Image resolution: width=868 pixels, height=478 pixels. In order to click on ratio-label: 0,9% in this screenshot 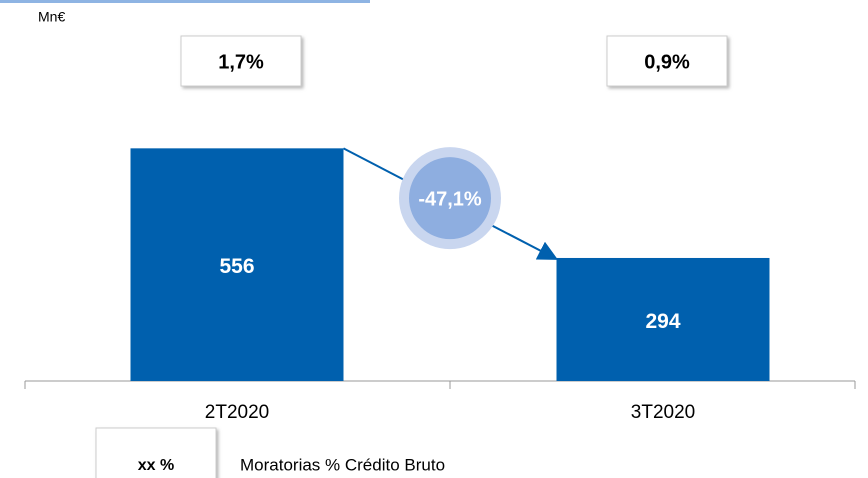, I will do `click(667, 62)`.